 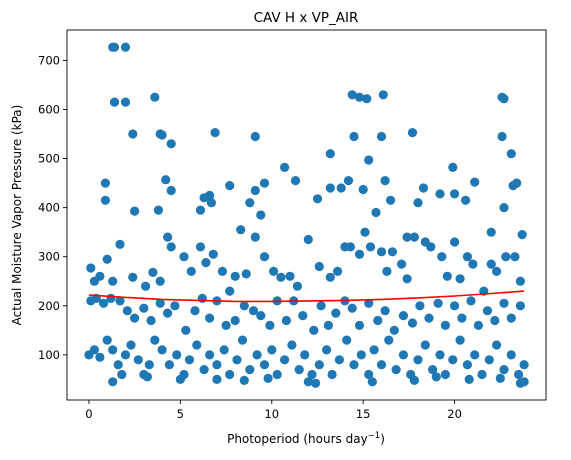 I want to click on x-axis-label-end: ), so click(x=382, y=439).